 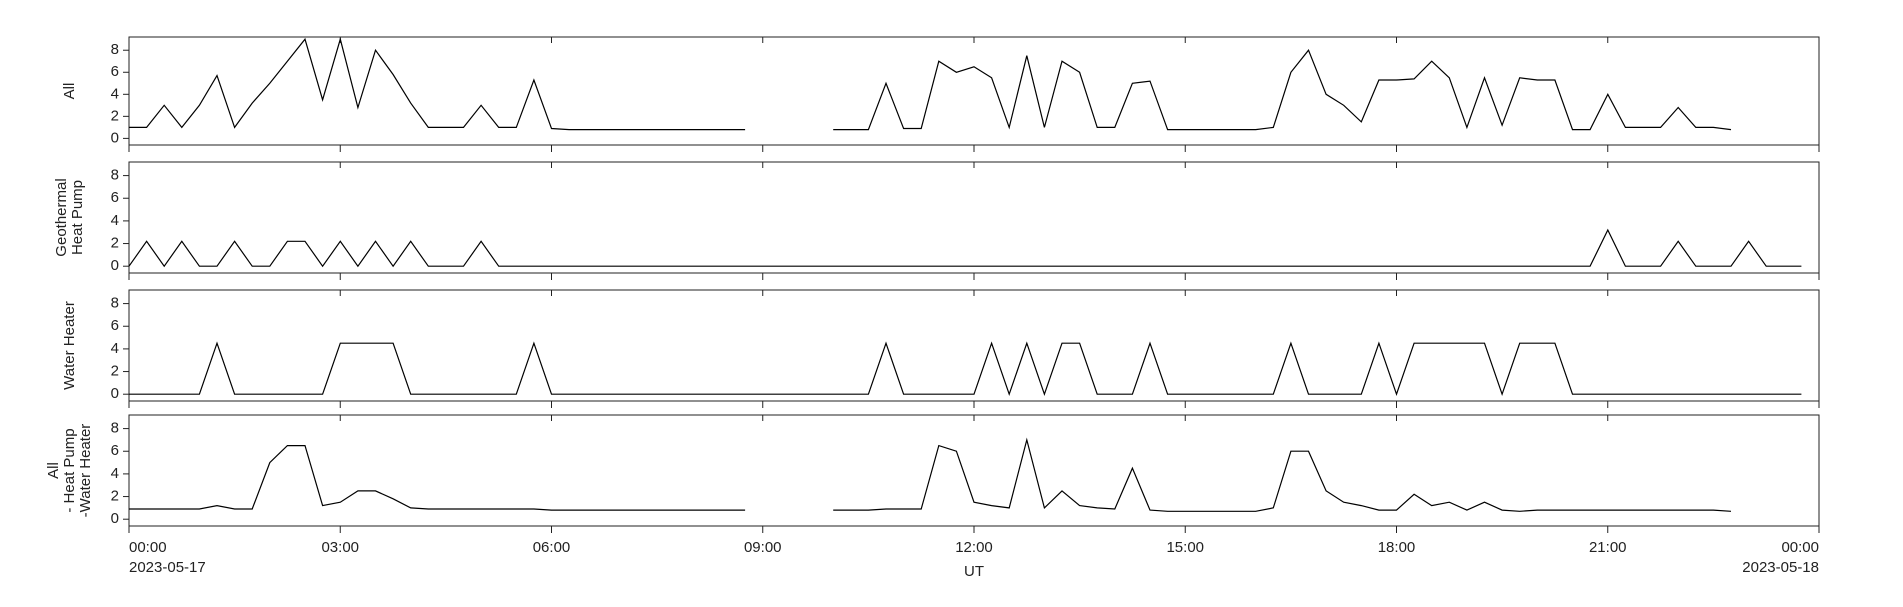 What do you see at coordinates (69, 345) in the screenshot?
I see `y-axis-label: Water Heater` at bounding box center [69, 345].